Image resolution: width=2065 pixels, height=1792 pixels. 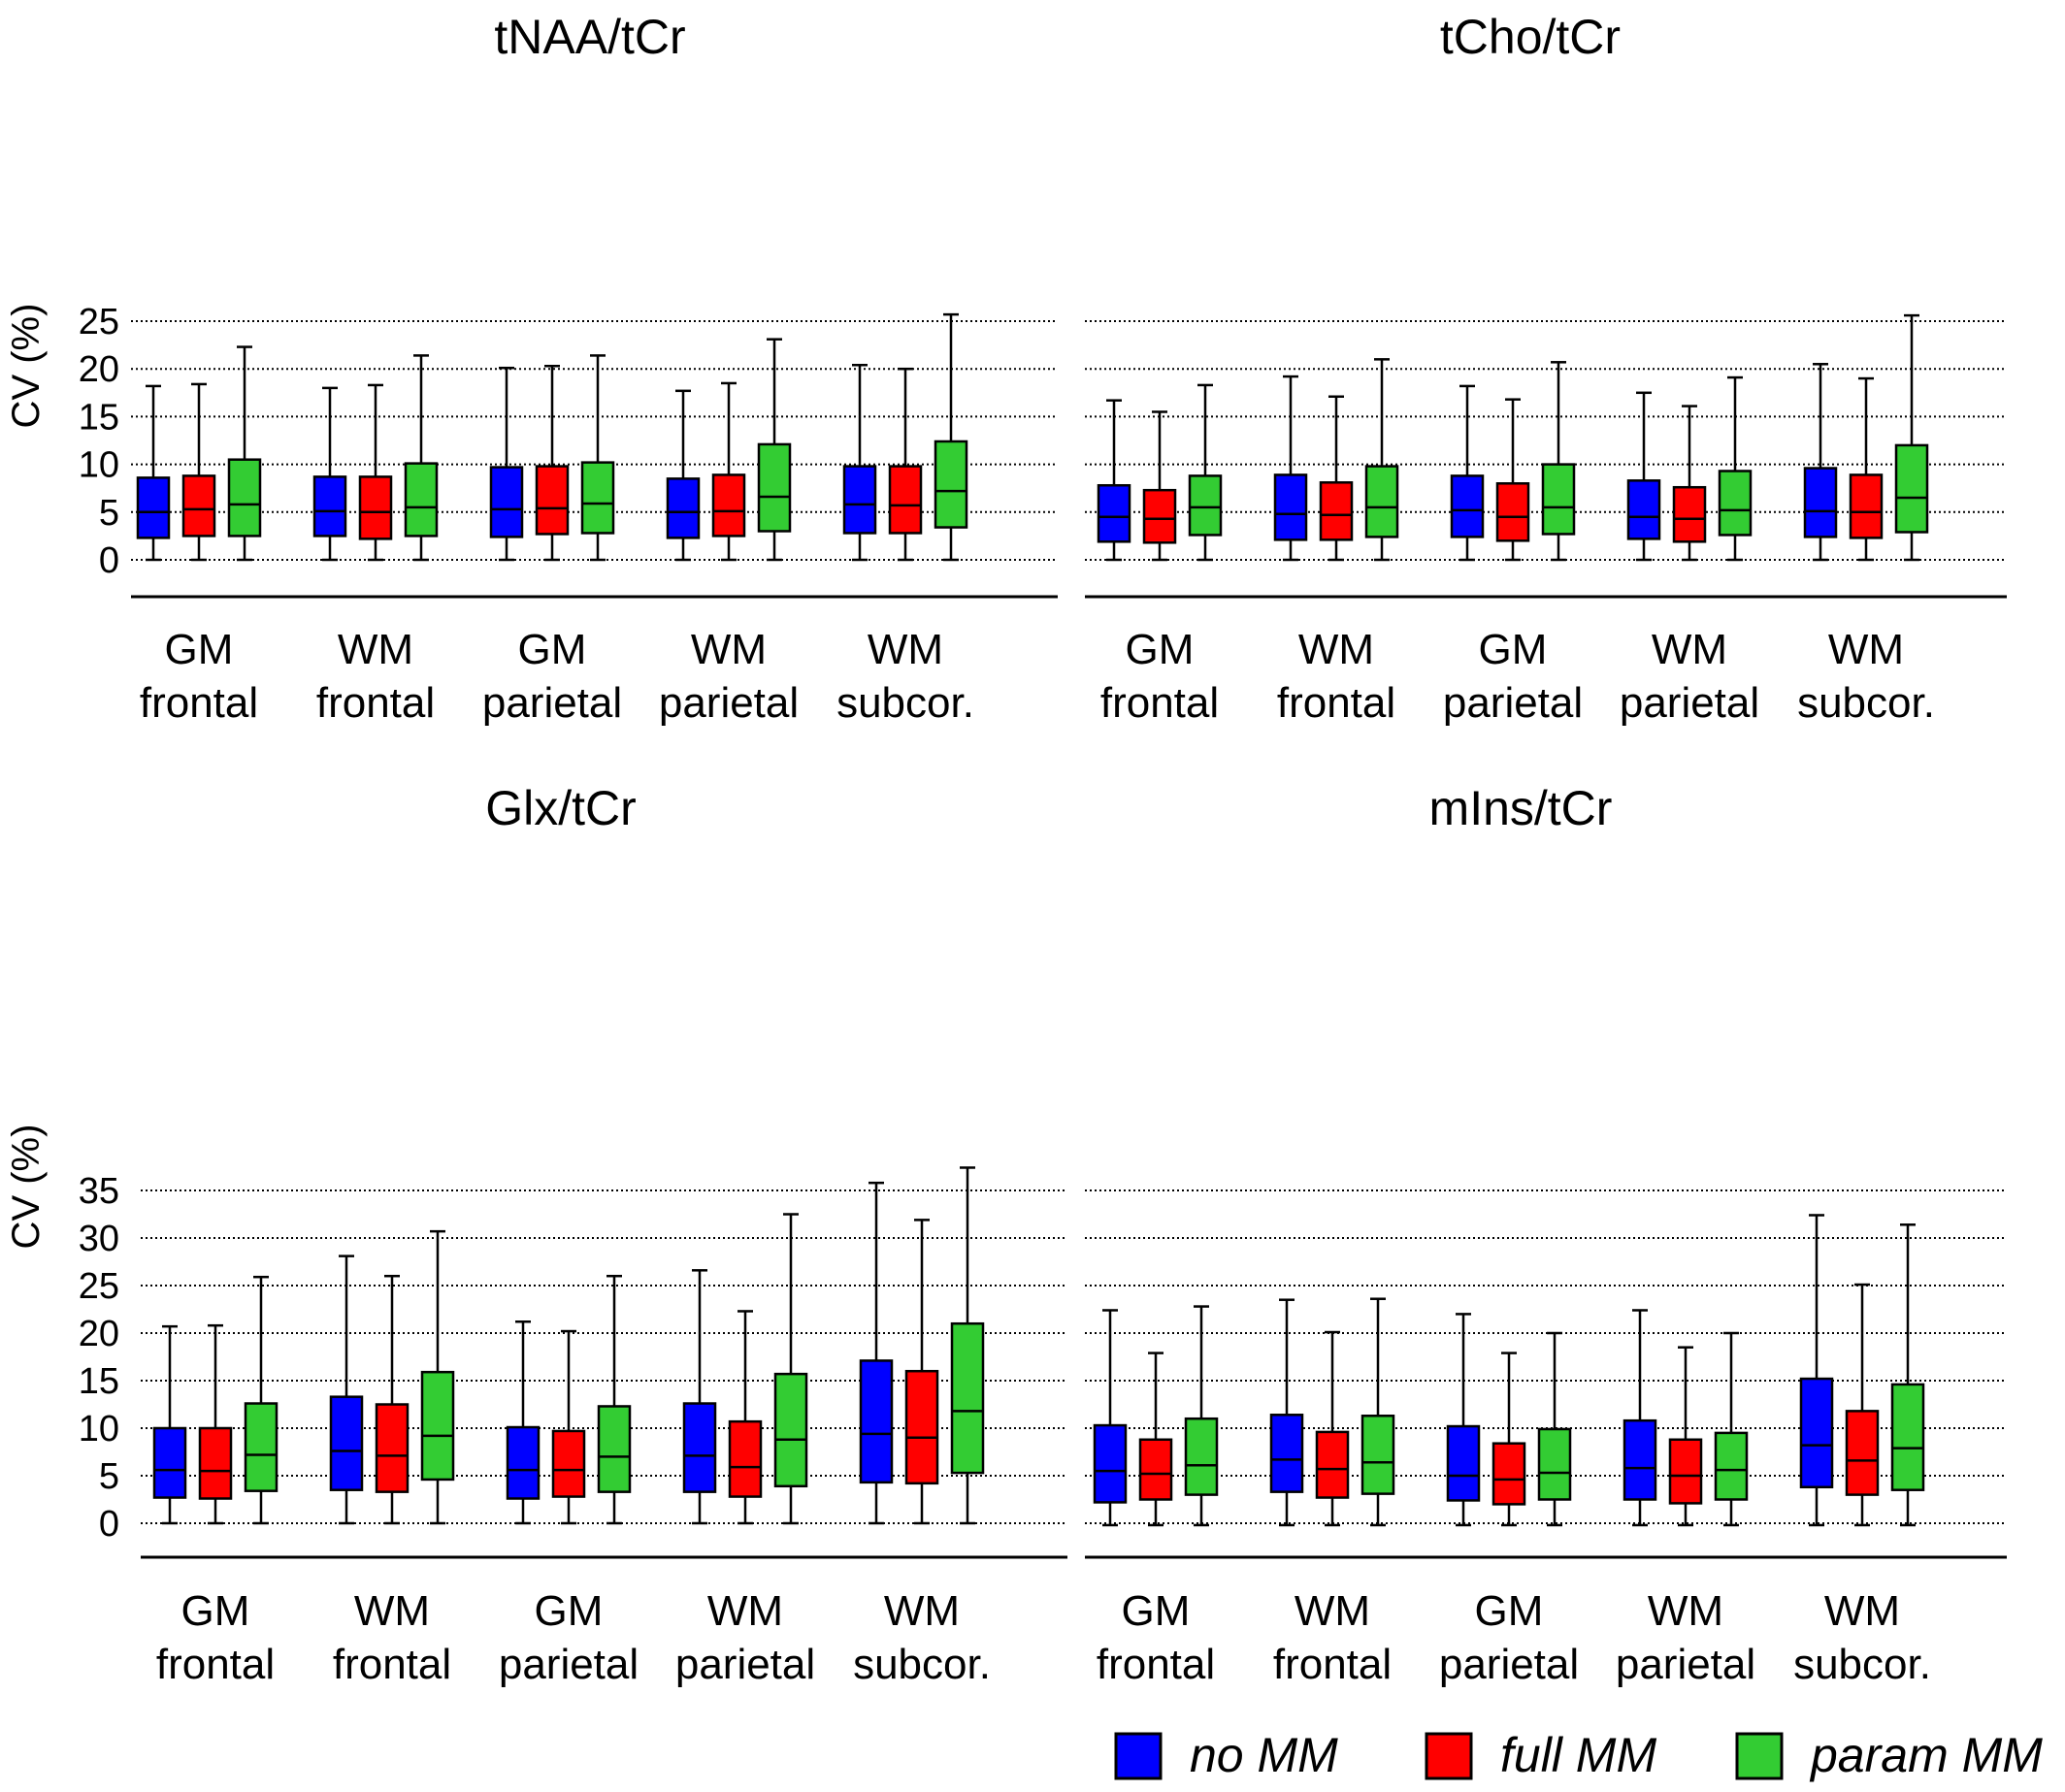 I want to click on chart-title: Glx/tCr, so click(x=561, y=808).